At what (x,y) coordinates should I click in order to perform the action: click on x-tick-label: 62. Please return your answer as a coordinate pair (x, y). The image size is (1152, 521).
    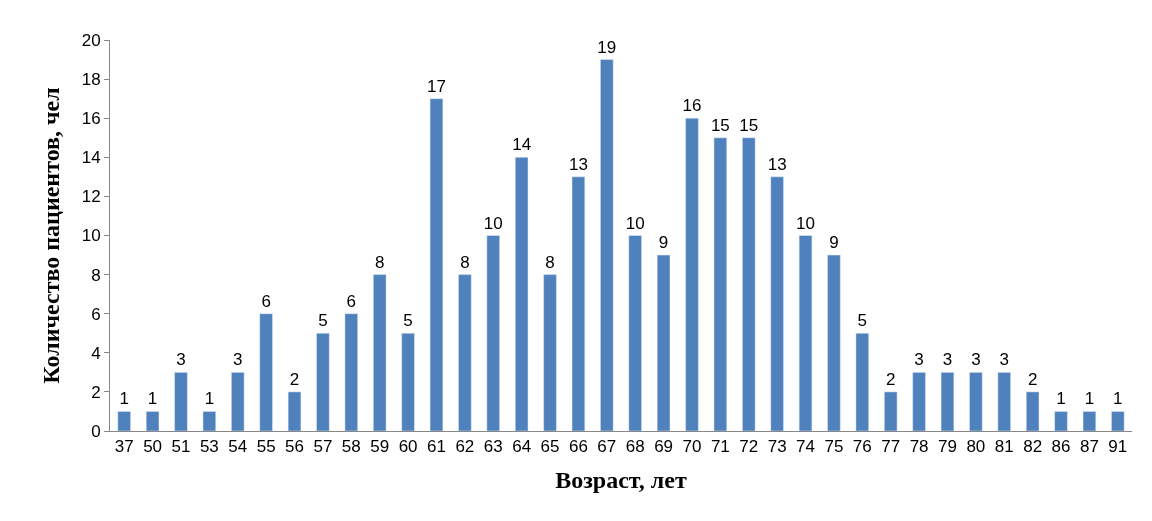
    Looking at the image, I should click on (465, 447).